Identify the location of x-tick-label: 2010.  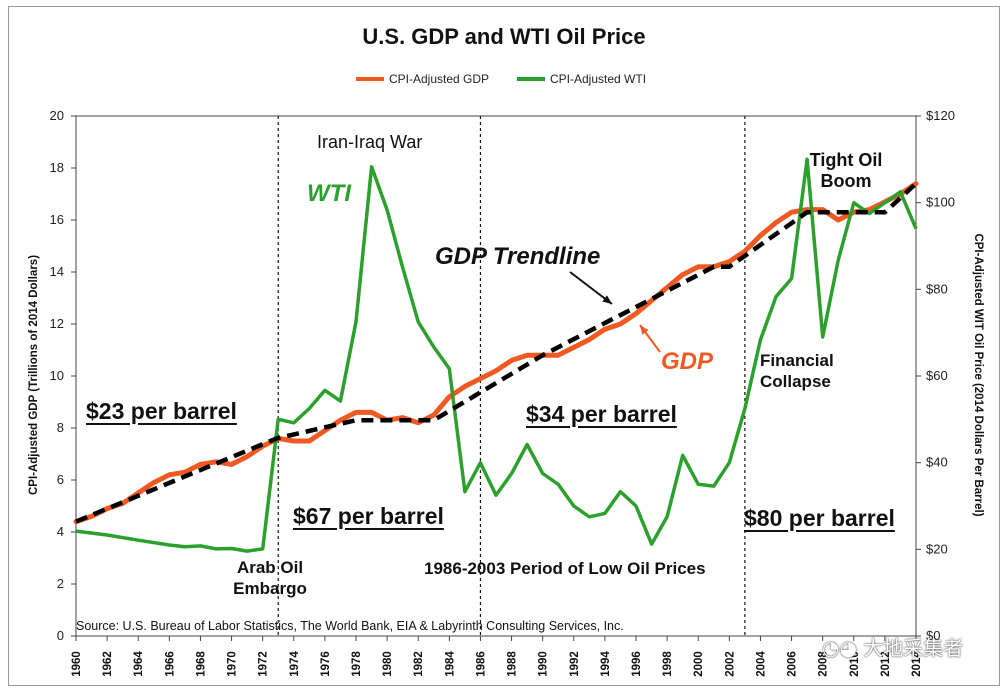
(855, 664).